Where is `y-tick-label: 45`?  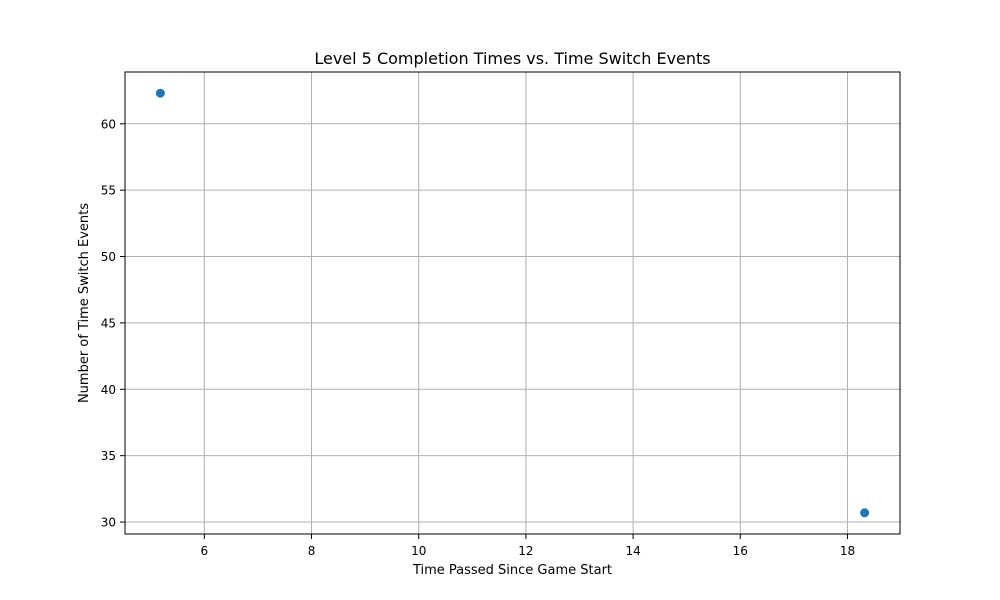
y-tick-label: 45 is located at coordinates (108, 323).